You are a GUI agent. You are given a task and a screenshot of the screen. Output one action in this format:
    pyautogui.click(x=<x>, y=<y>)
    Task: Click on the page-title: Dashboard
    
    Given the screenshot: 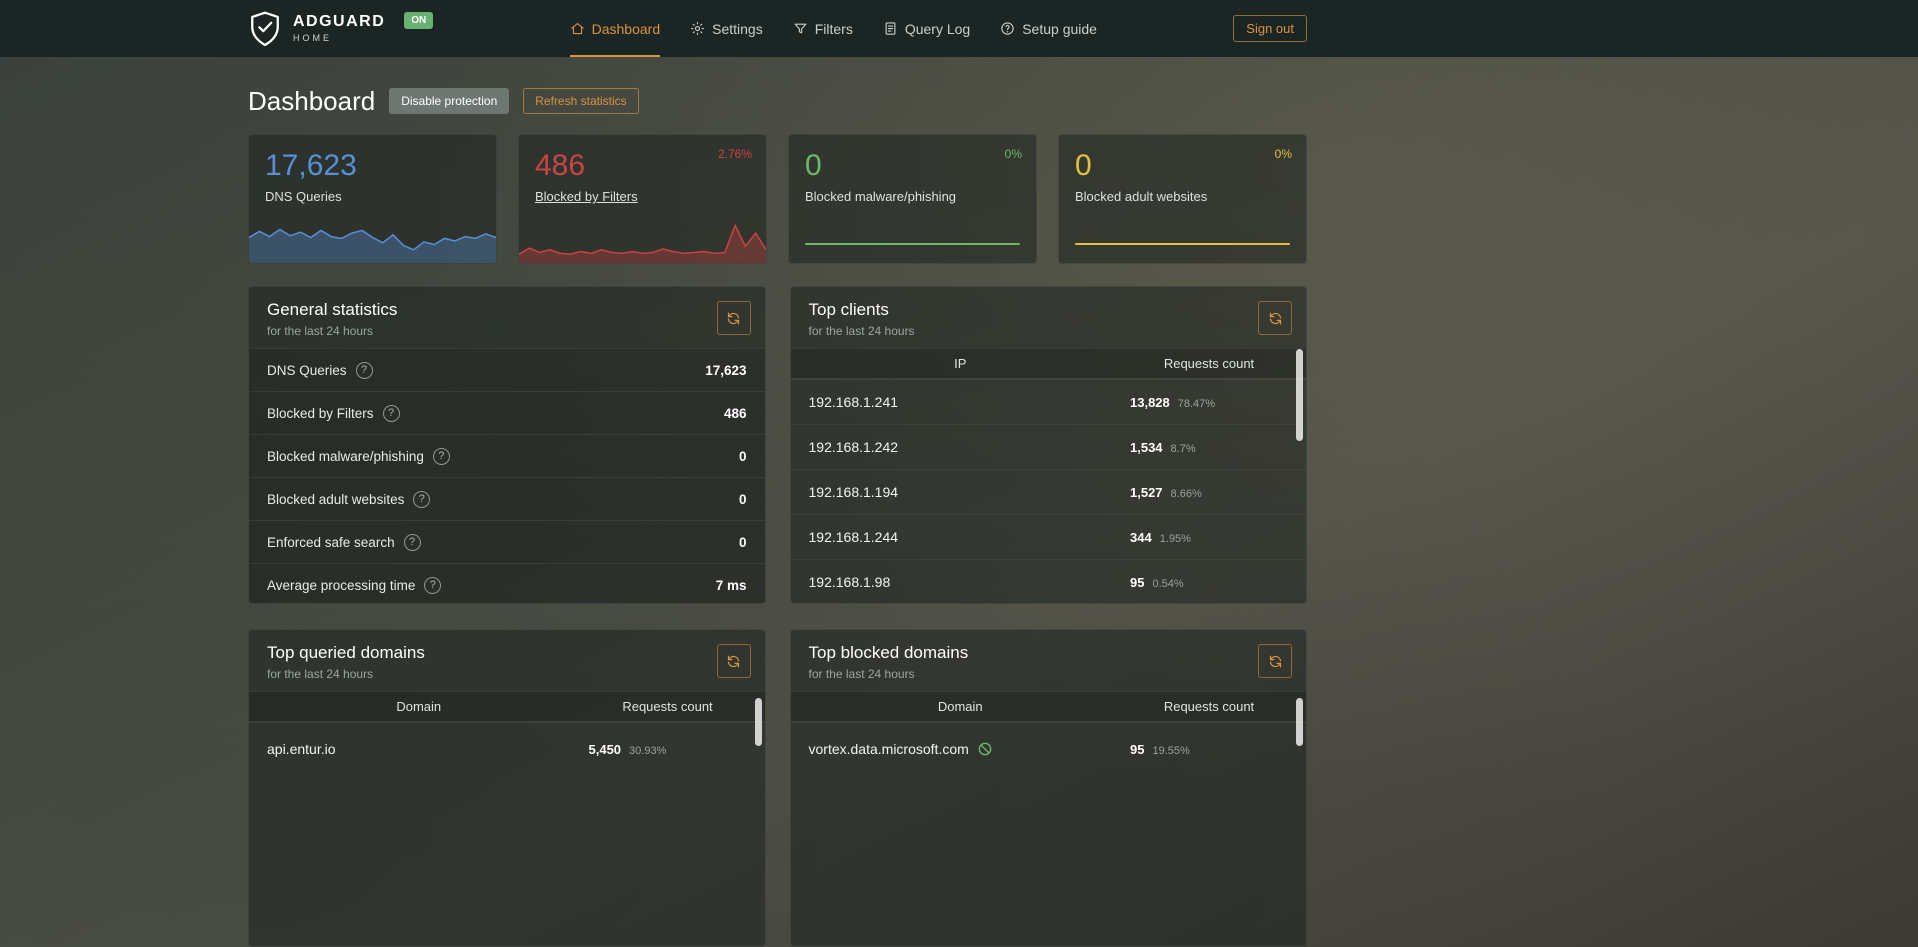 What is the action you would take?
    pyautogui.click(x=312, y=101)
    